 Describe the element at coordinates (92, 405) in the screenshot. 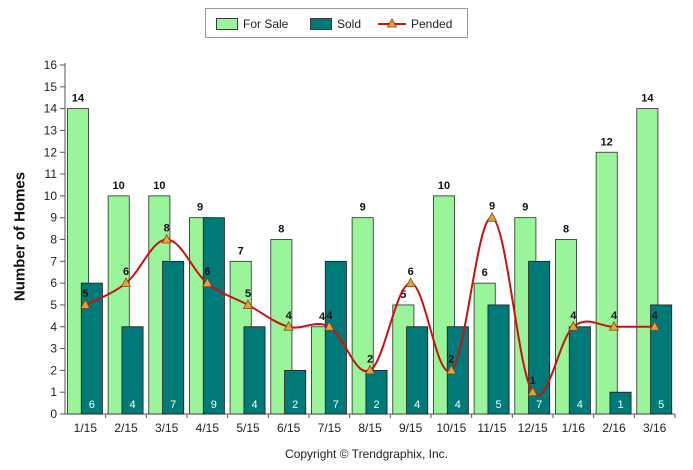

I see `bar-sold-value-label: 6` at that location.